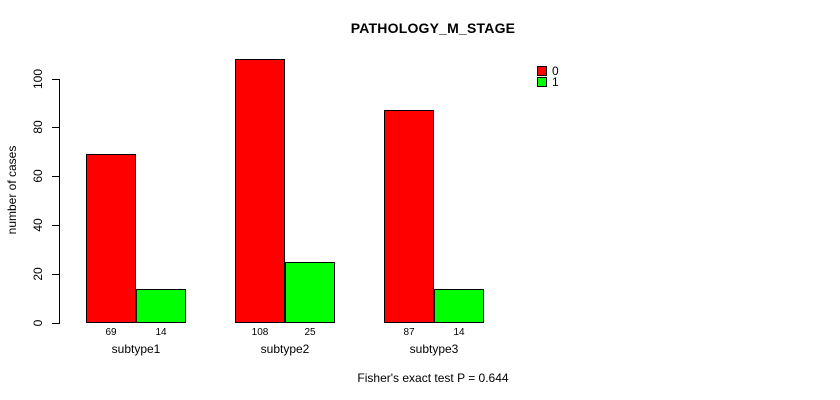 The height and width of the screenshot is (400, 840). What do you see at coordinates (12, 190) in the screenshot?
I see `y-axis-label: number of cases` at bounding box center [12, 190].